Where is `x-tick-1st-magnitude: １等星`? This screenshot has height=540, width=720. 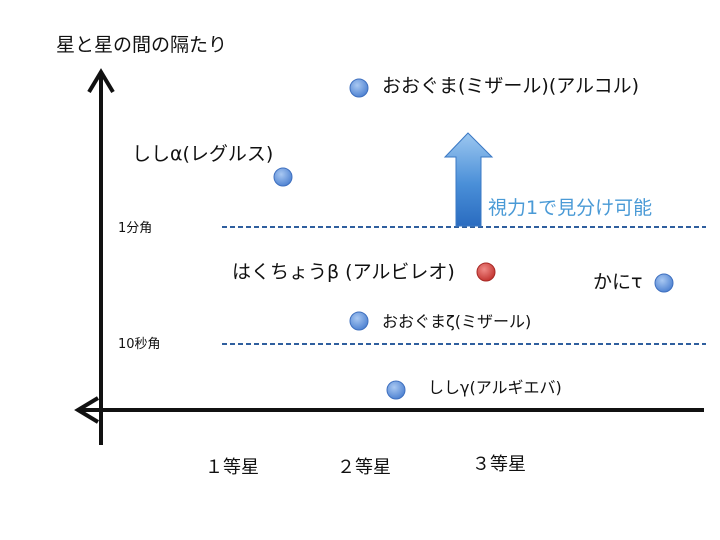
x-tick-1st-magnitude: １等星 is located at coordinates (232, 467).